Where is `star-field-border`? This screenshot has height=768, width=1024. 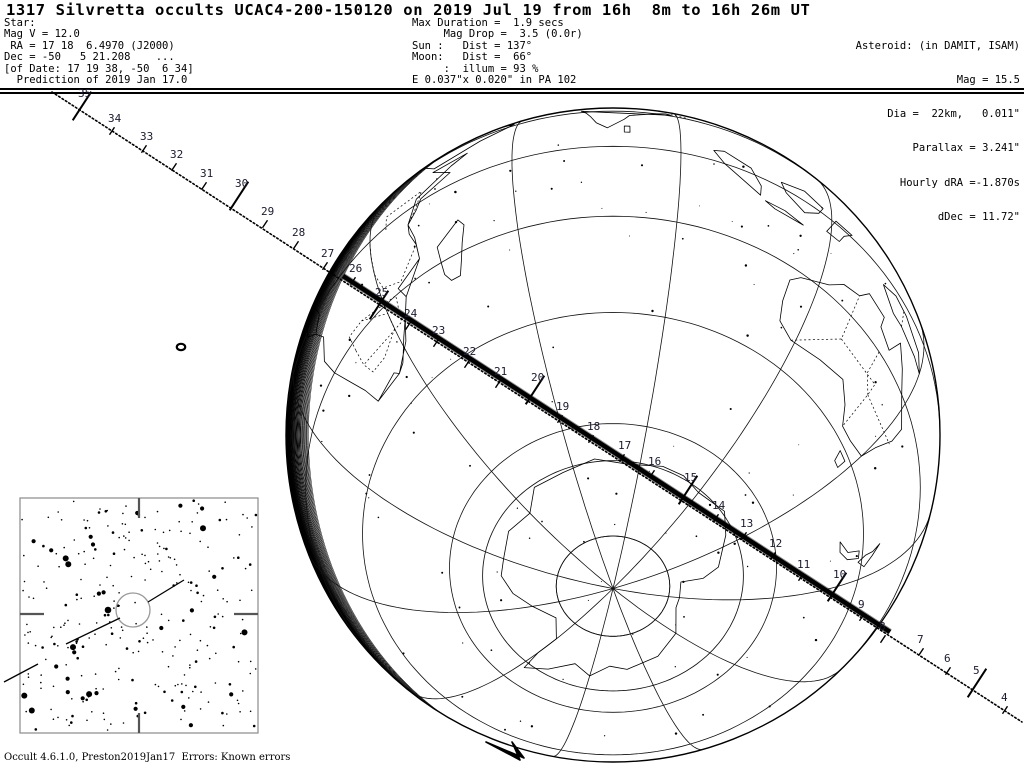 star-field-border is located at coordinates (139, 615).